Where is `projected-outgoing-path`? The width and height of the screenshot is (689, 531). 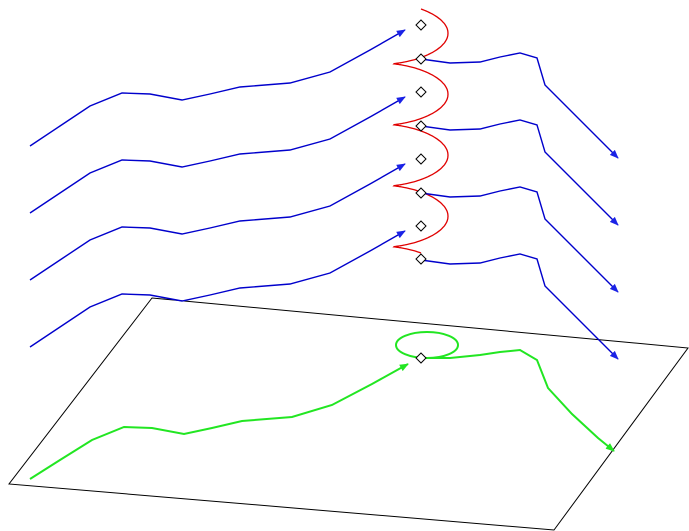 projected-outgoing-path is located at coordinates (518, 400).